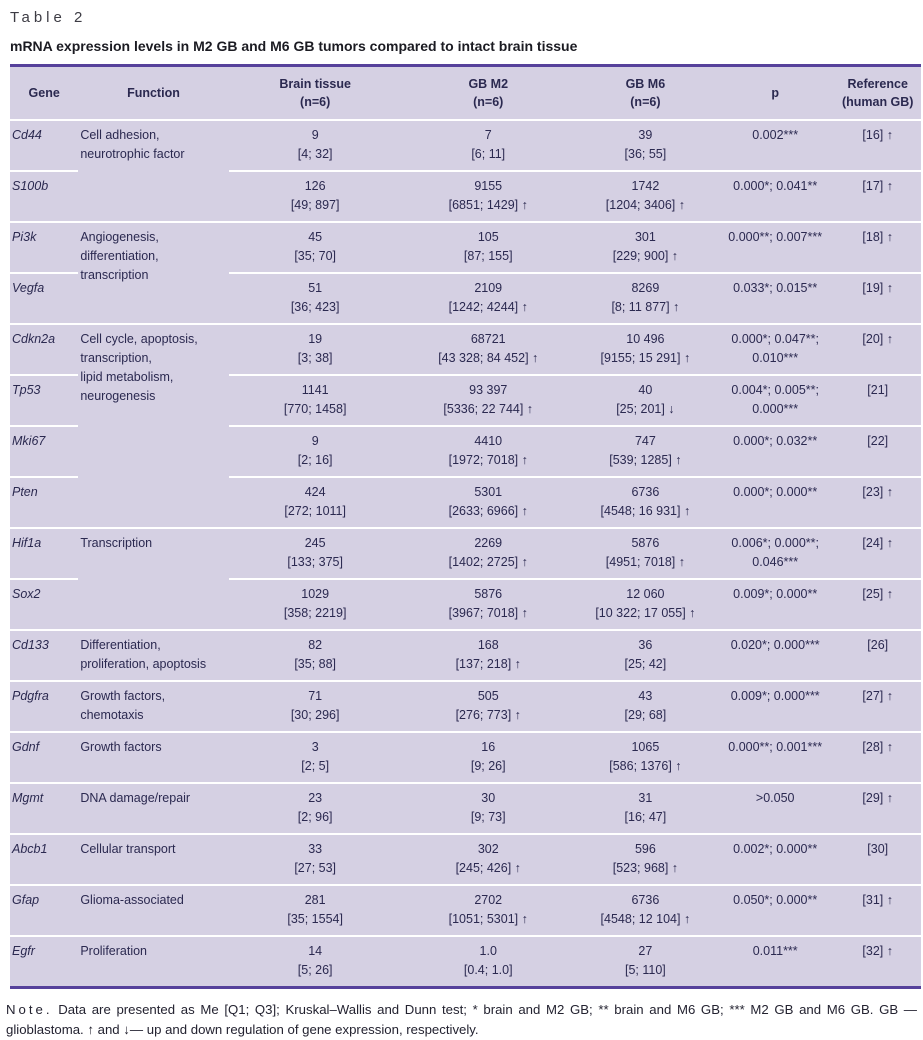 The height and width of the screenshot is (1040, 923). I want to click on median-value: 281, so click(315, 900).